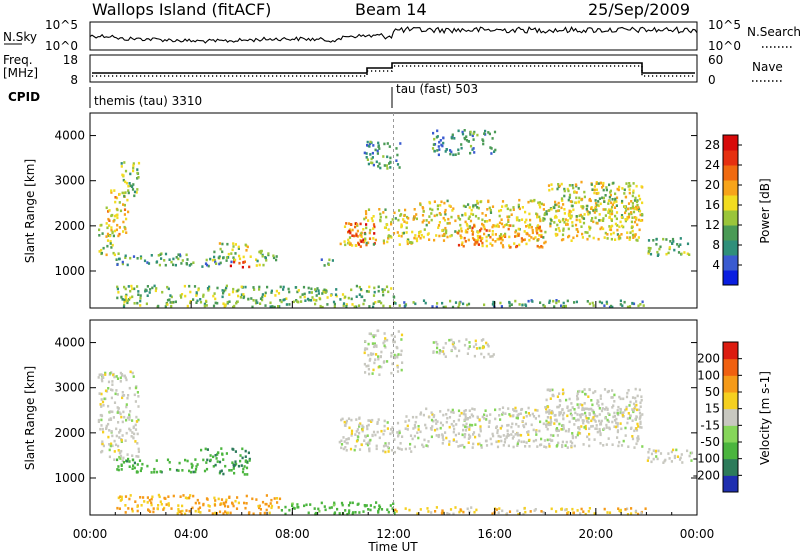 The image size is (800, 554). I want to click on colorbar-tick-label: 200, so click(708, 359).